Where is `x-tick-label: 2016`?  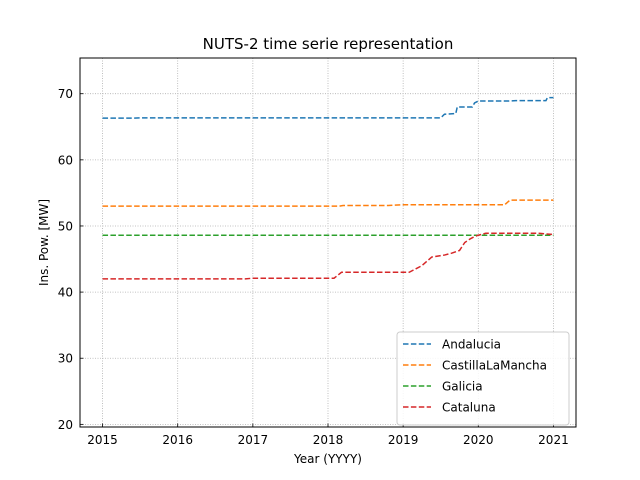 x-tick-label: 2016 is located at coordinates (177, 440).